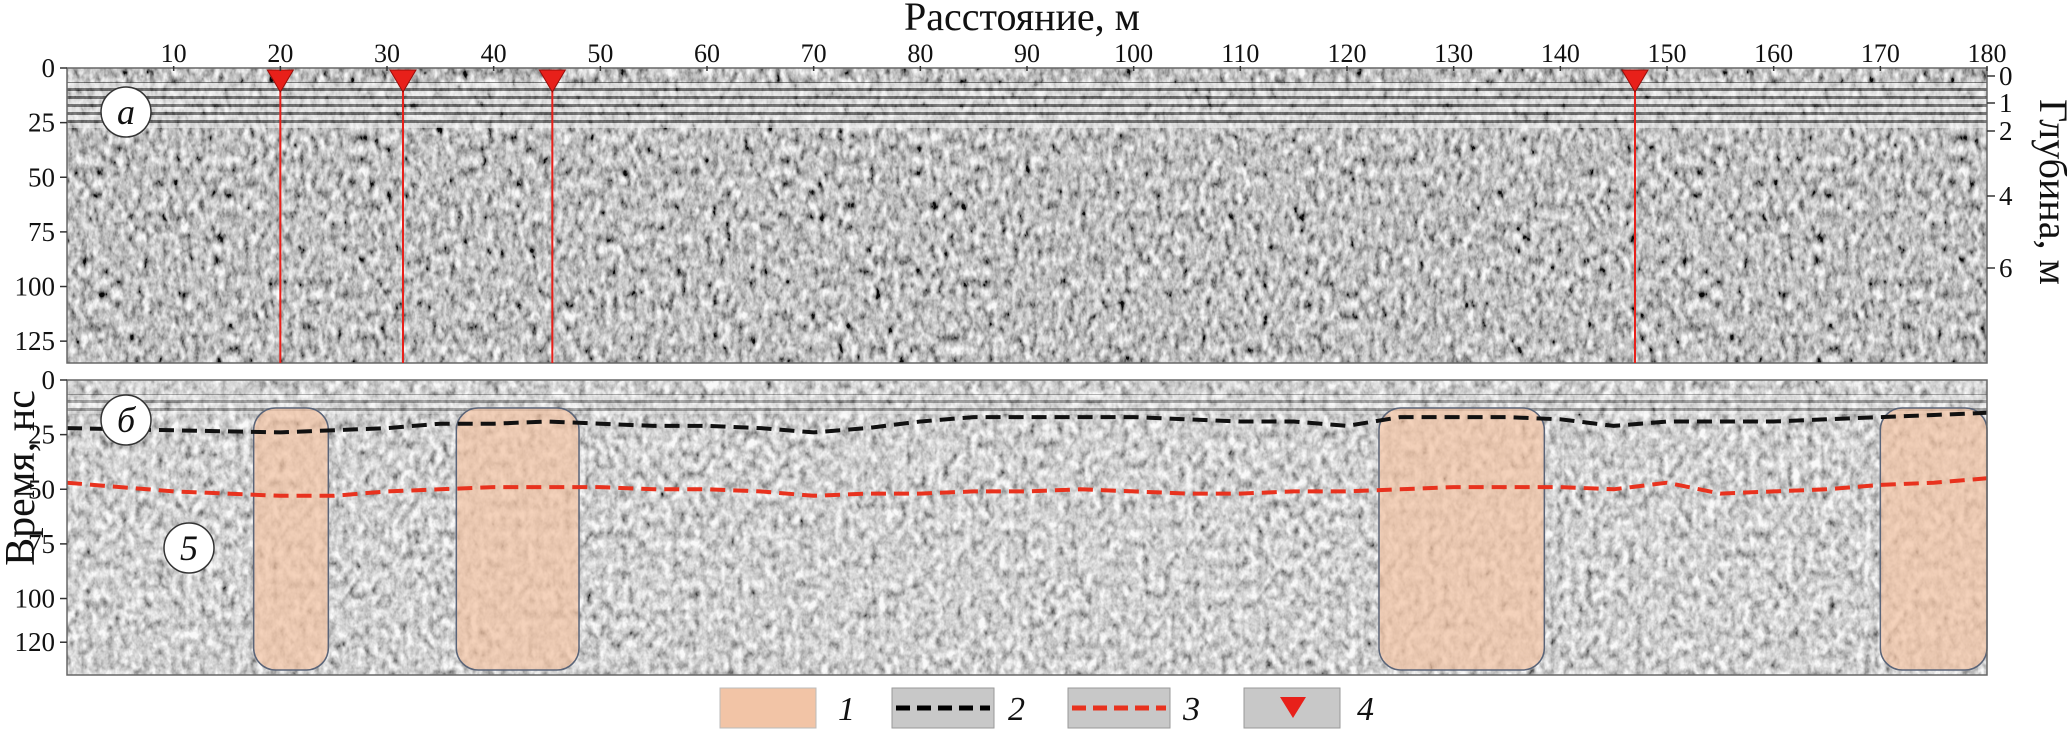 This screenshot has height=732, width=2067. I want to click on marker-5-label: 5, so click(189, 548).